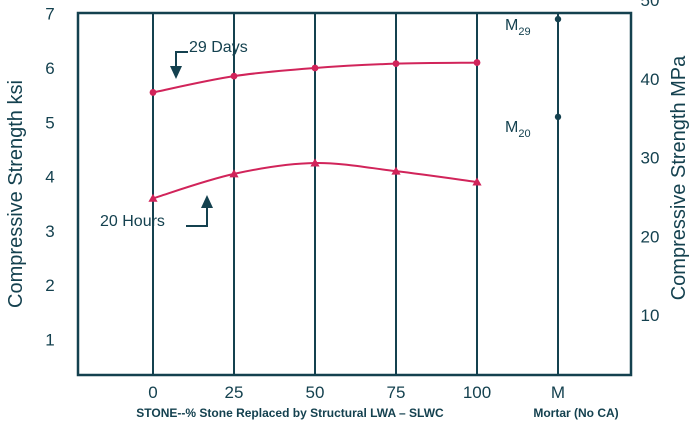  What do you see at coordinates (207, 201) in the screenshot?
I see `arrow-up-icon` at bounding box center [207, 201].